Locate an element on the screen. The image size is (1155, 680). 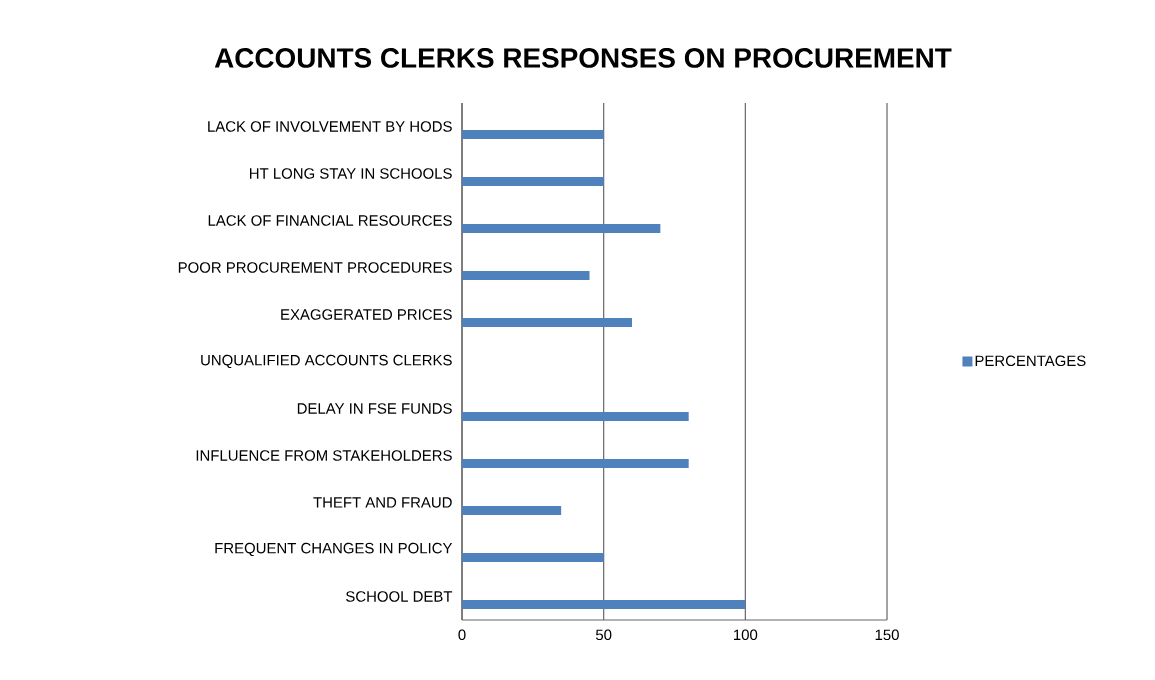
y-tick-label: FREQUENT CHANGES IN POLICY is located at coordinates (334, 549).